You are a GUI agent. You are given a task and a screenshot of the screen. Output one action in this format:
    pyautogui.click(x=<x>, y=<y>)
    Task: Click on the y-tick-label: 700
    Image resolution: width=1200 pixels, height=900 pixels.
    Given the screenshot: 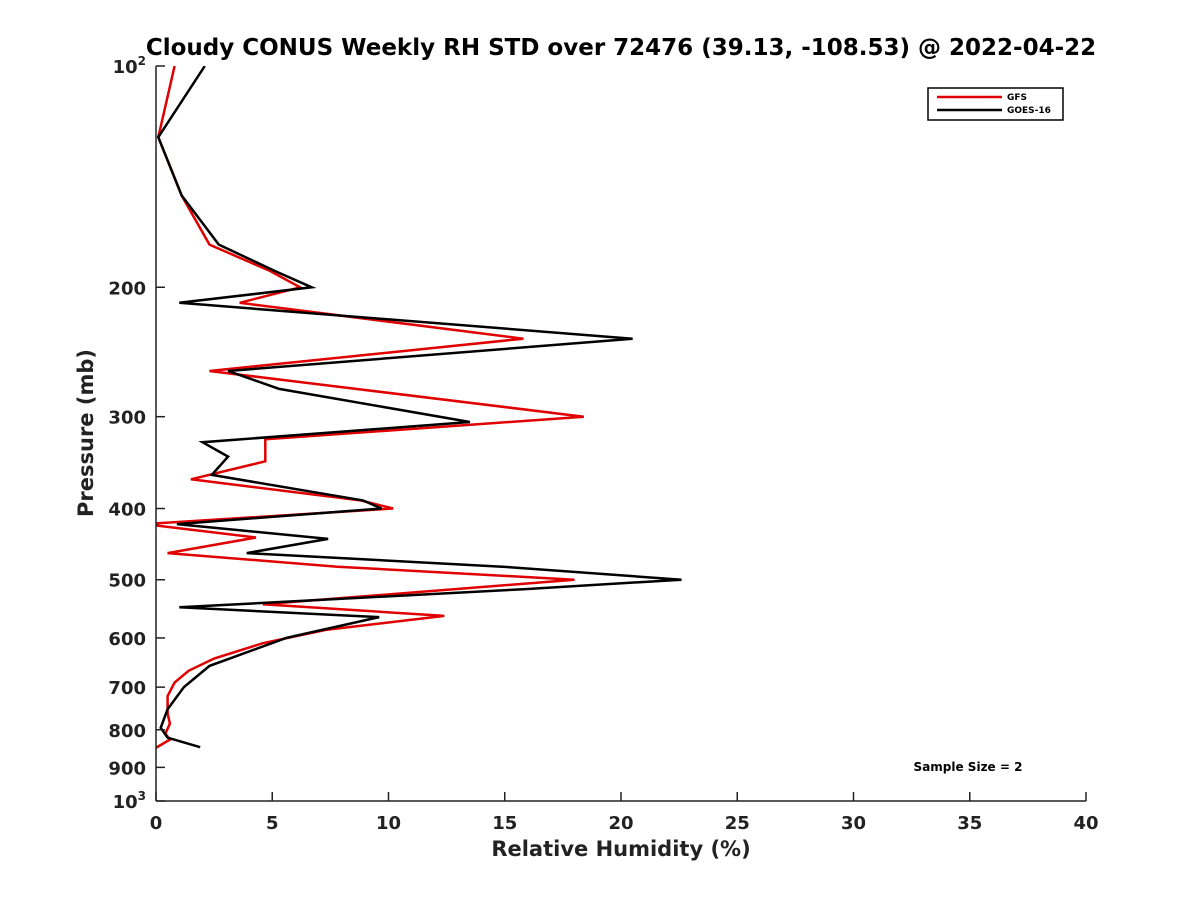 What is the action you would take?
    pyautogui.click(x=127, y=688)
    